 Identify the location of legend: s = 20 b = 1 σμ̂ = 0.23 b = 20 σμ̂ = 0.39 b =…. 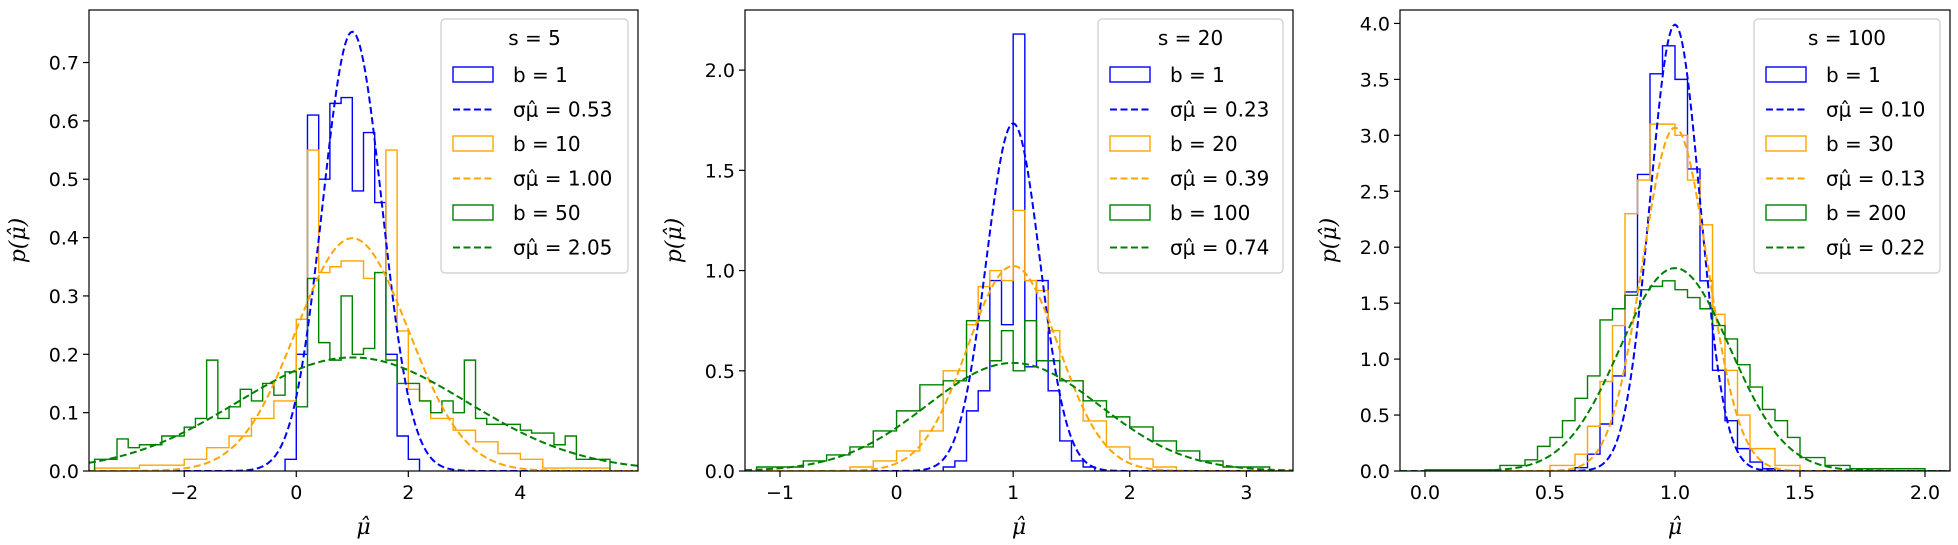
(1190, 146).